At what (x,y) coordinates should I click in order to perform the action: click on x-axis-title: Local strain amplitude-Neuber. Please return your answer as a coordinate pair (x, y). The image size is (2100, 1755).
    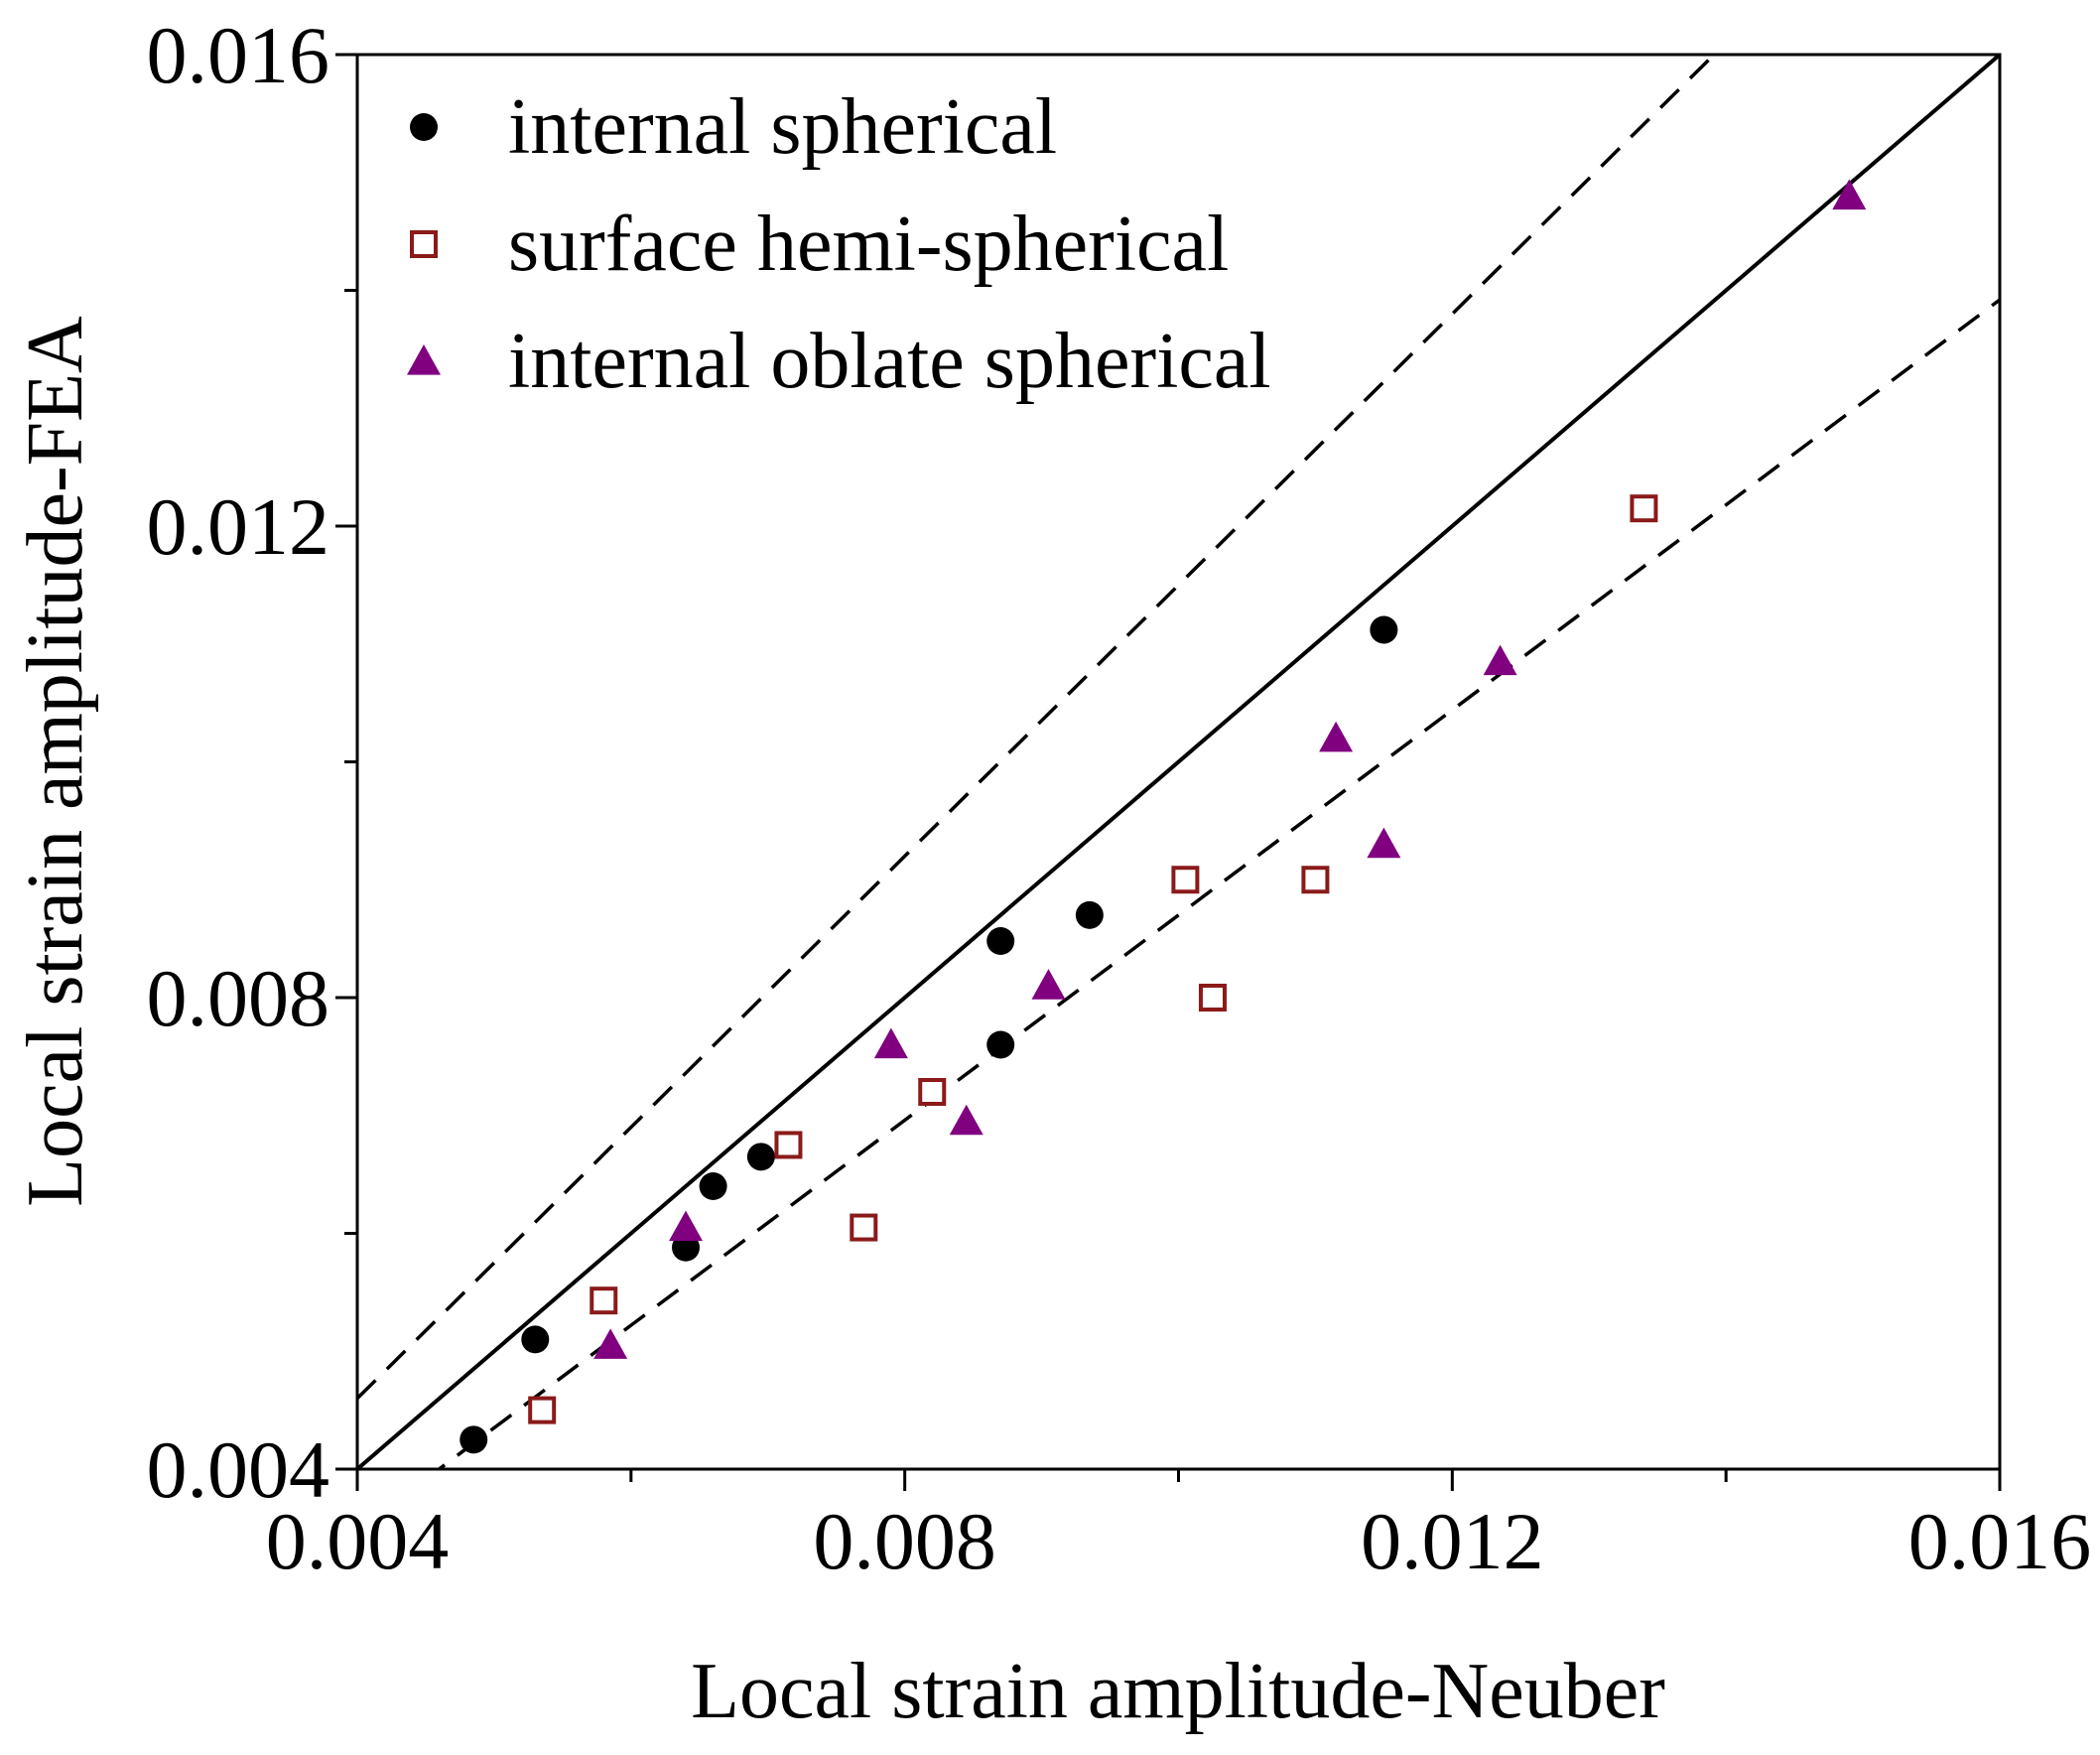
    Looking at the image, I should click on (1178, 1691).